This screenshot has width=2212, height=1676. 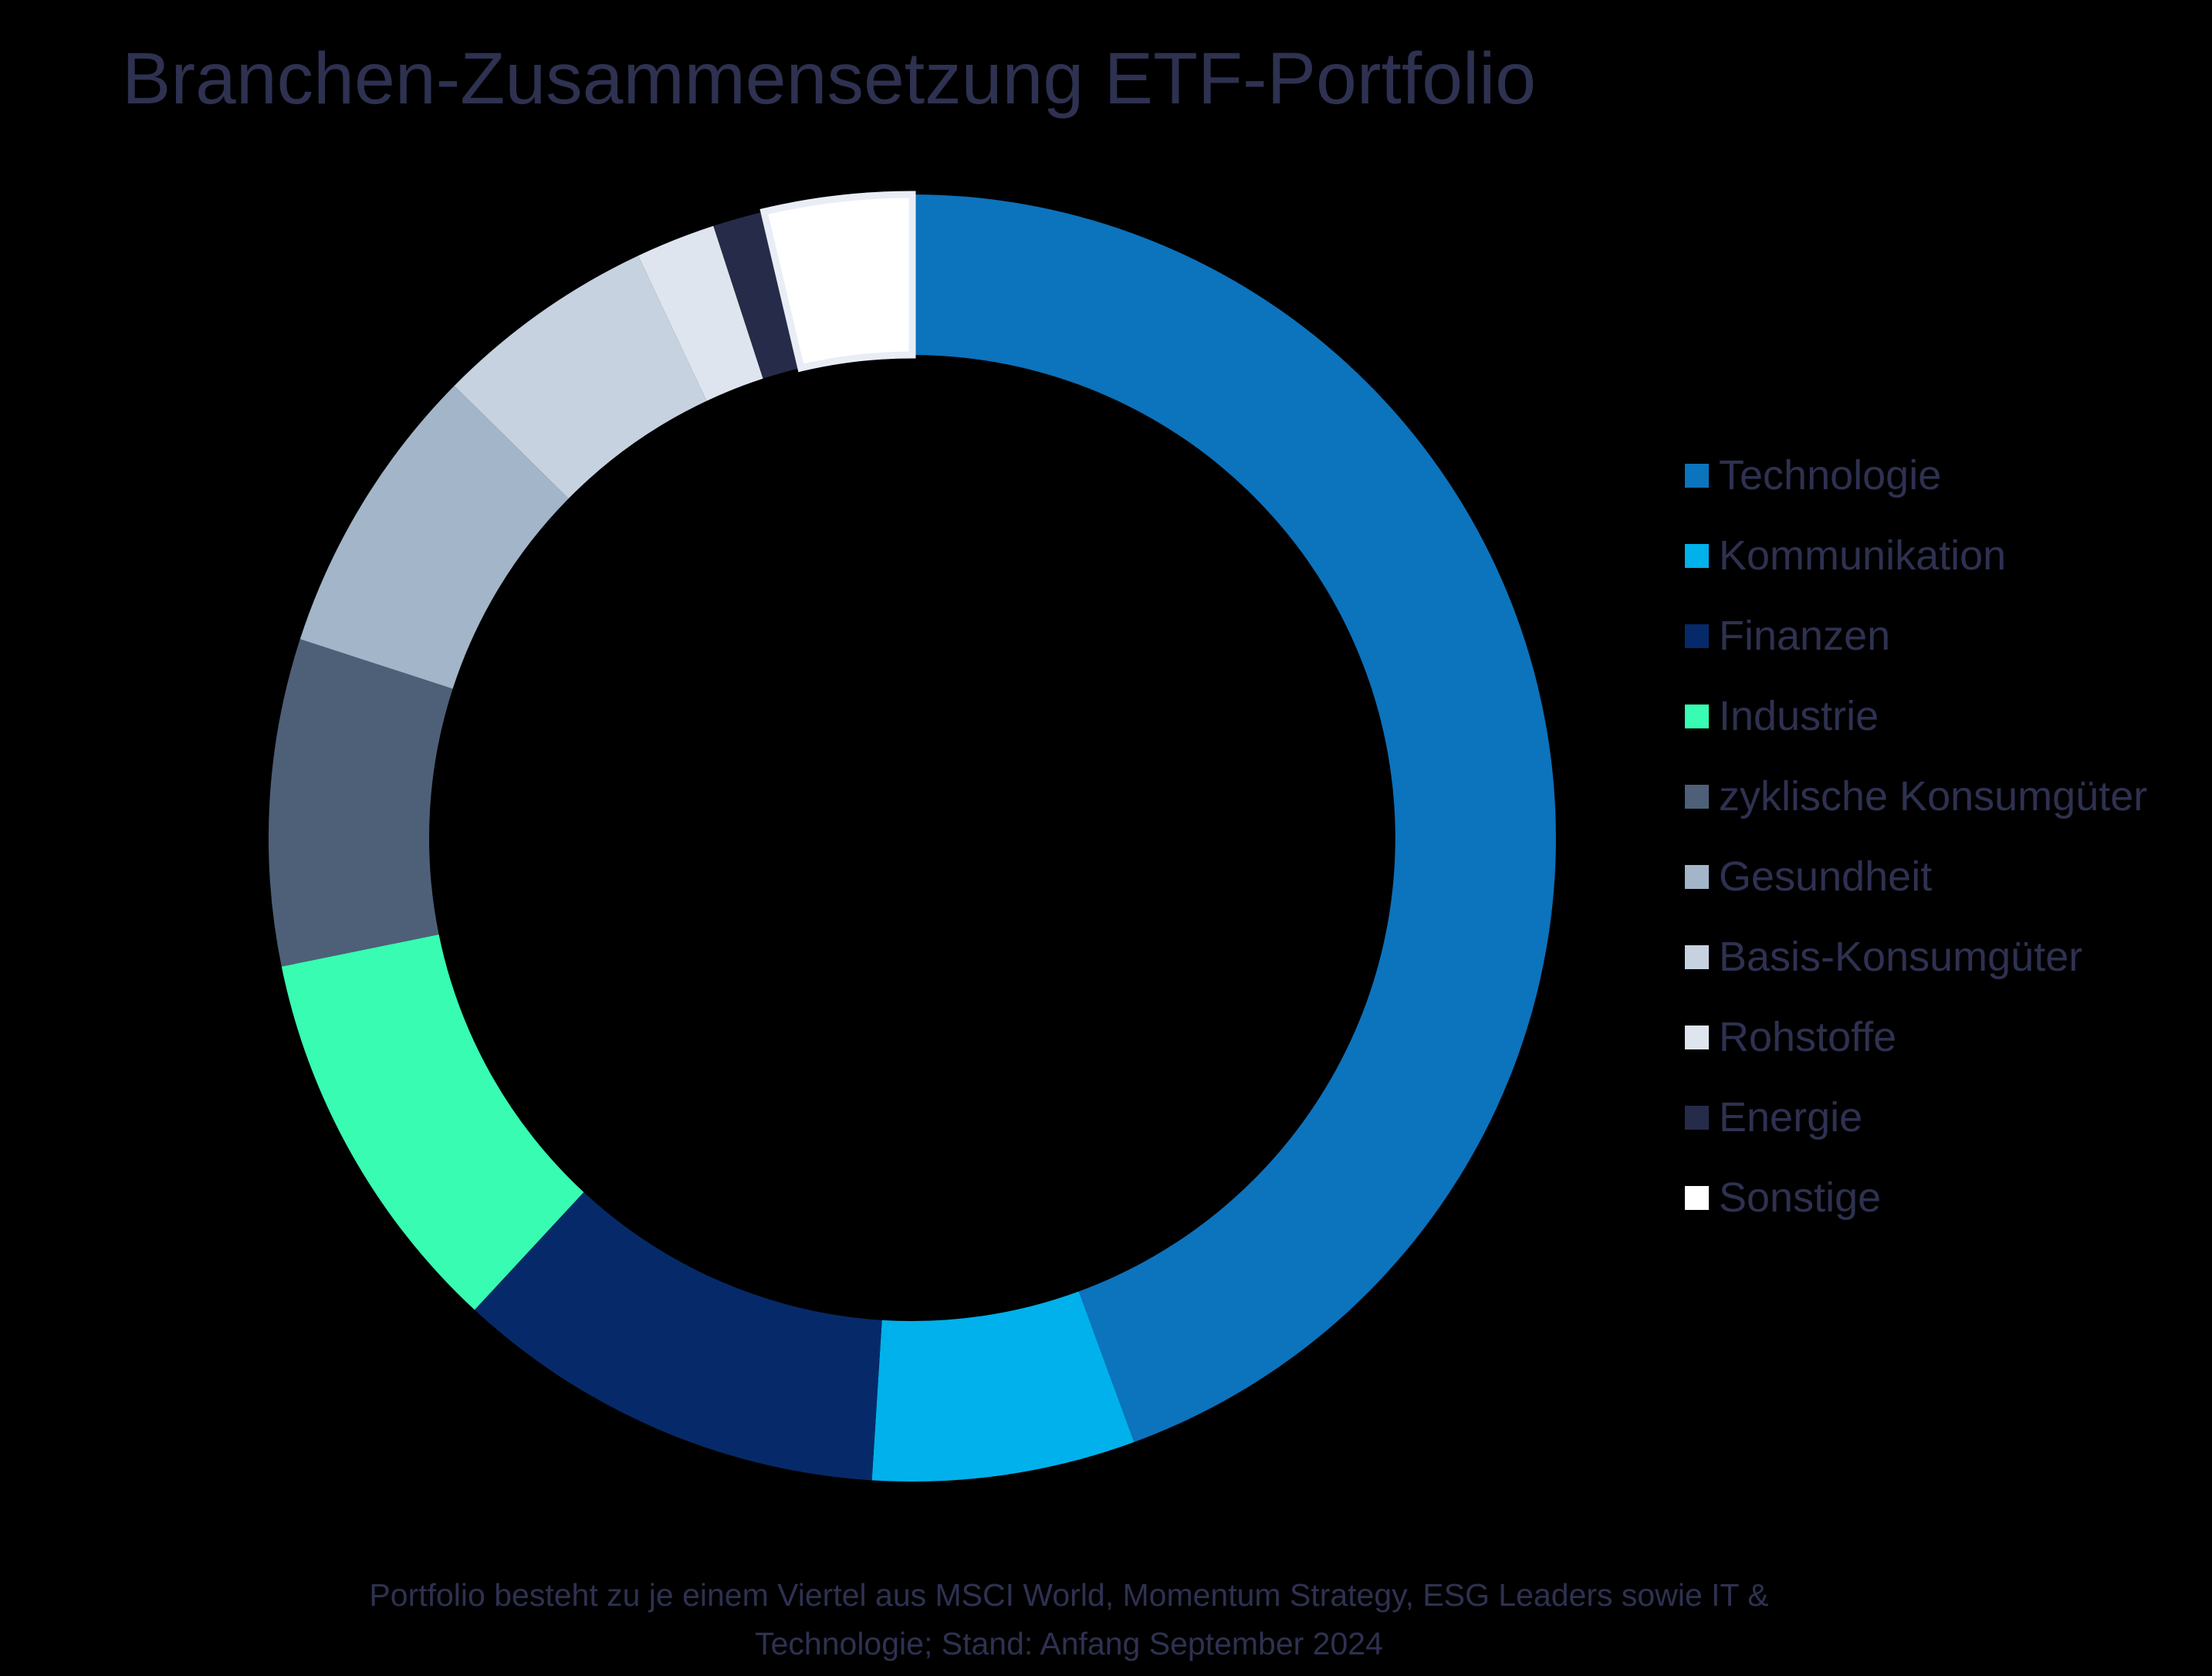 I want to click on legend-label: zyklische Konsumgüter, so click(x=1934, y=796).